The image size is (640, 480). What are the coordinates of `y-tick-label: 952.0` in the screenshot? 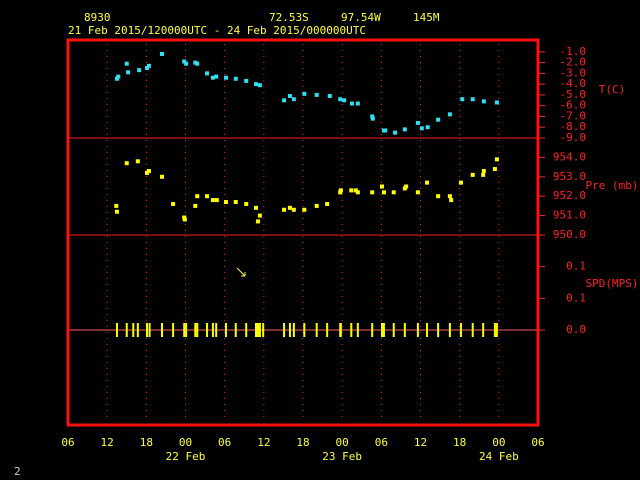 It's located at (569, 195).